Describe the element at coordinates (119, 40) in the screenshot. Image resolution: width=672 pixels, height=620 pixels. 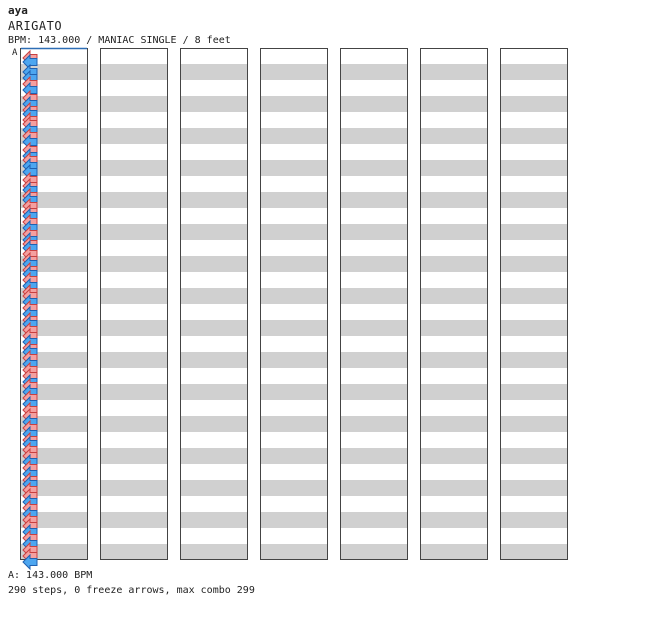
I see `chart-info: BPM: 143.000 / MANIAC SINGLE / 8 feet` at that location.